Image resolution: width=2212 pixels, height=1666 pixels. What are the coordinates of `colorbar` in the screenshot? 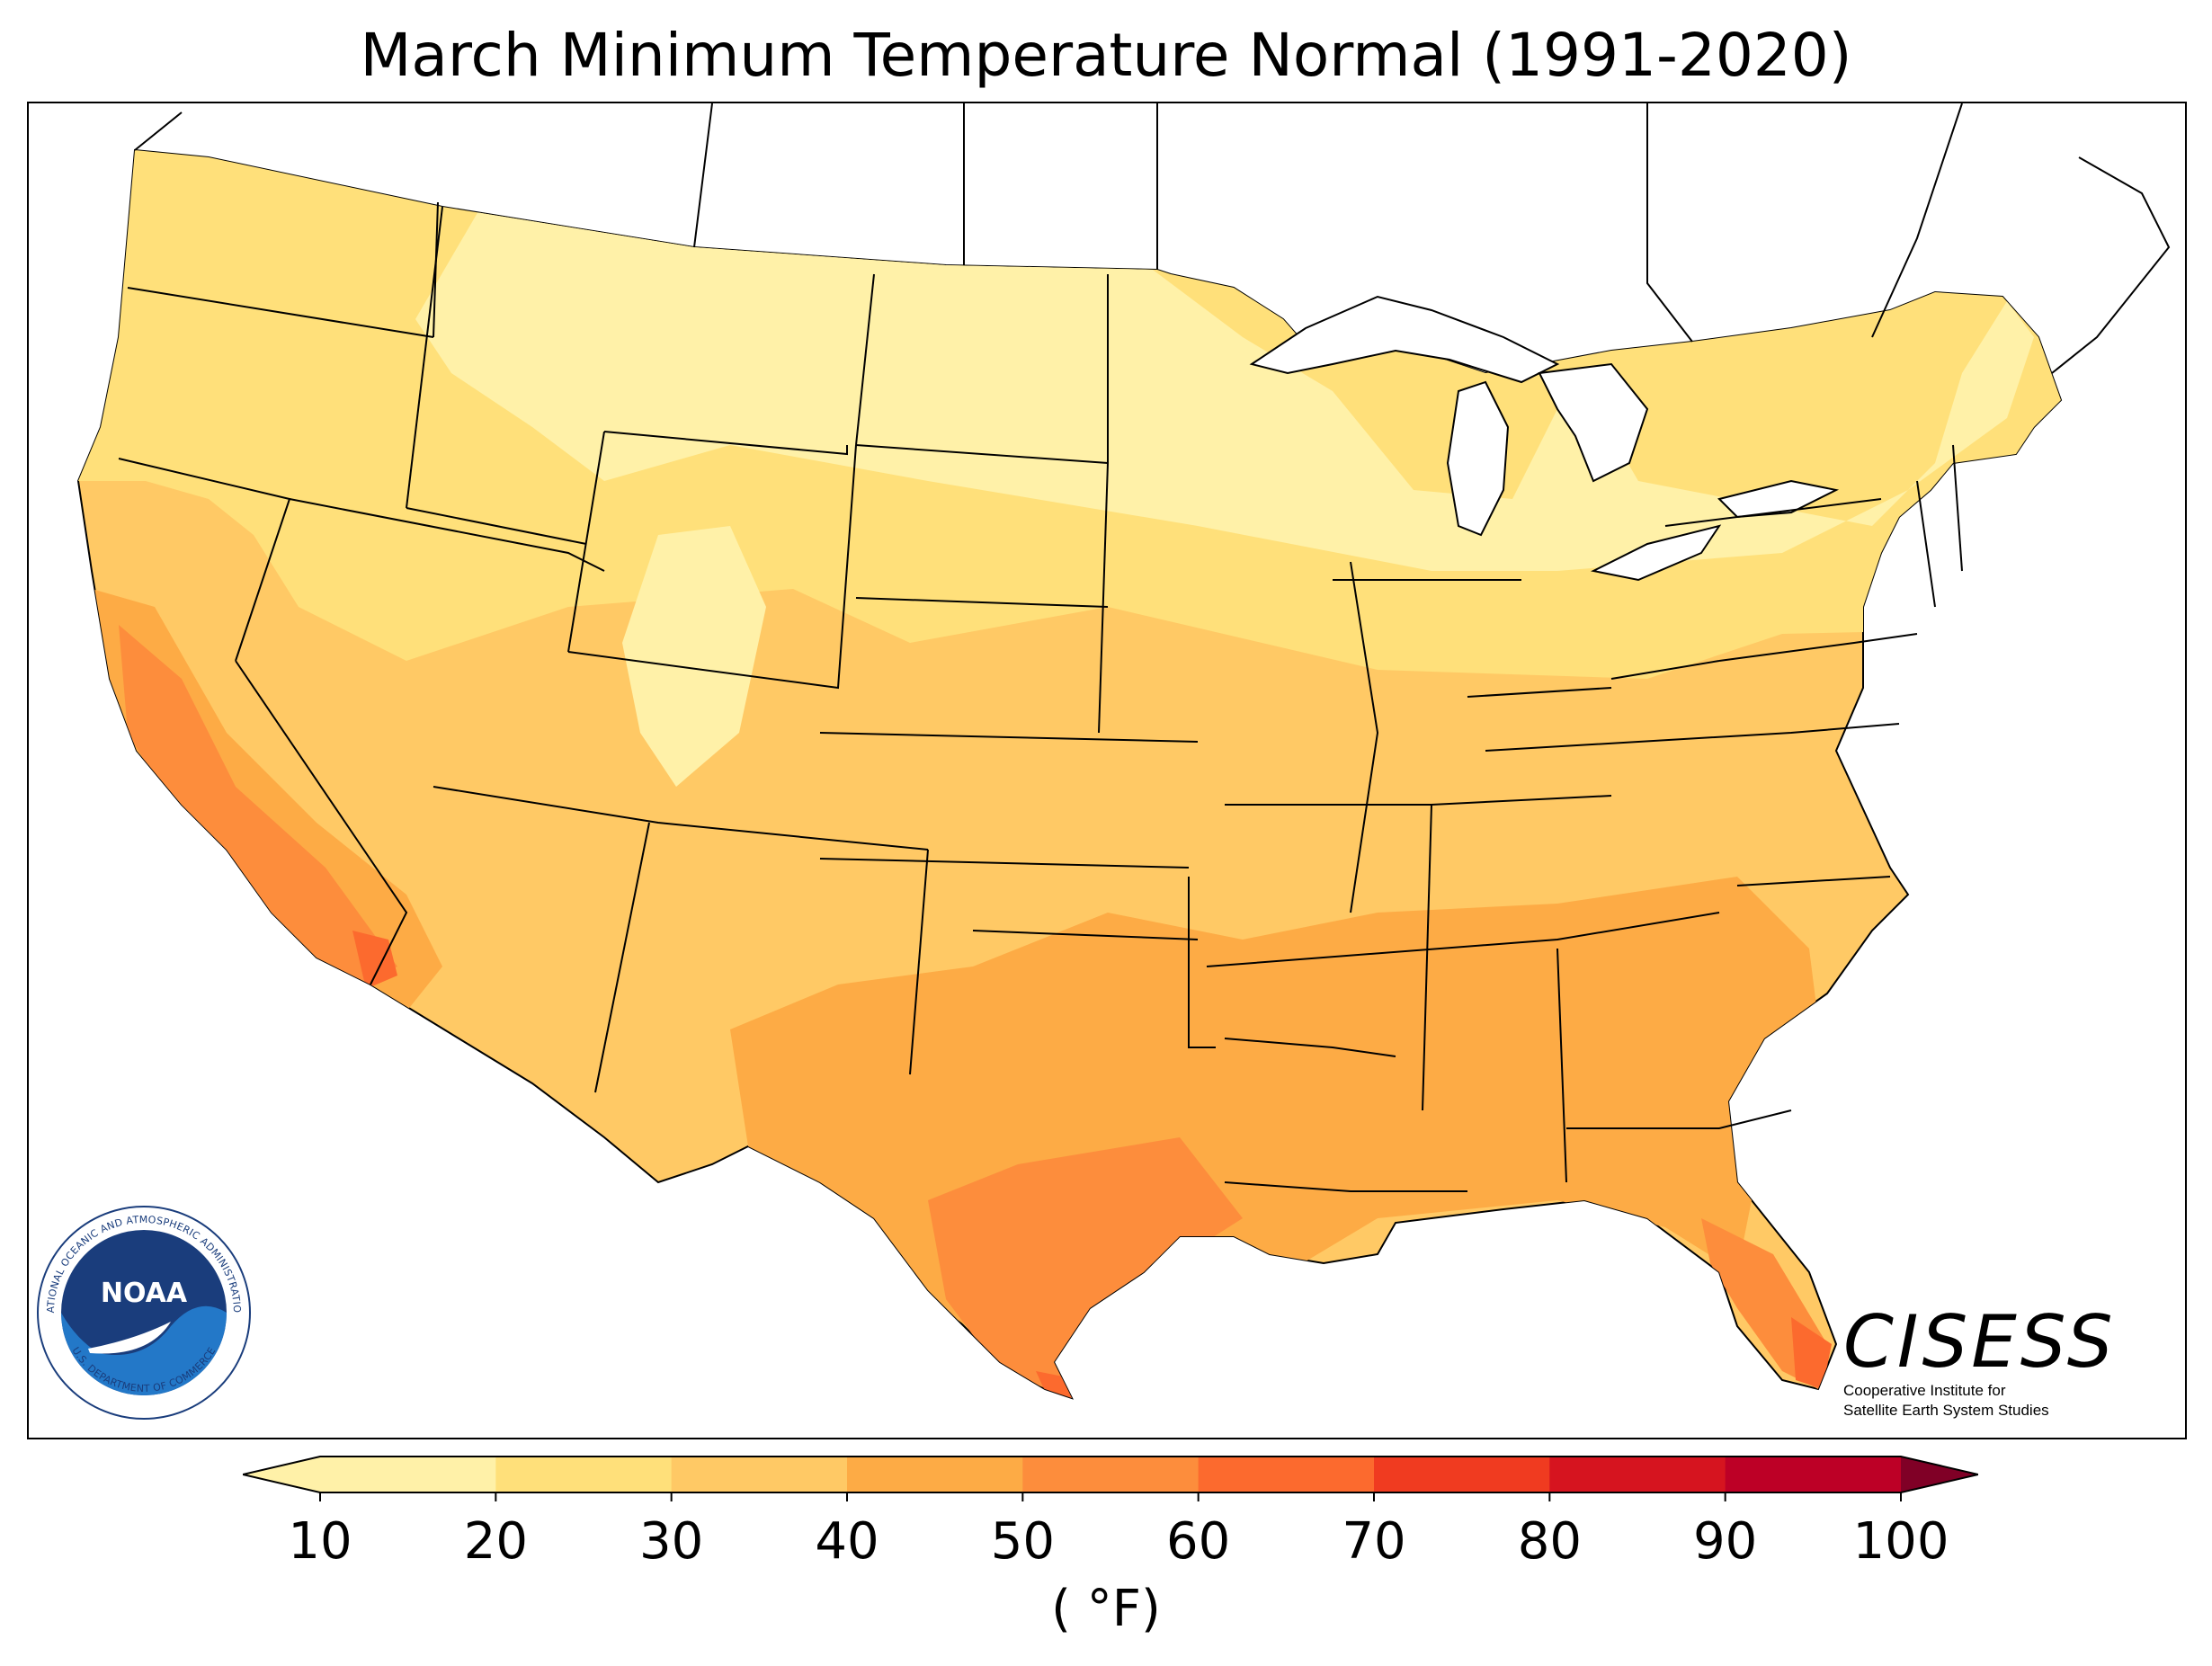 It's located at (1110, 1475).